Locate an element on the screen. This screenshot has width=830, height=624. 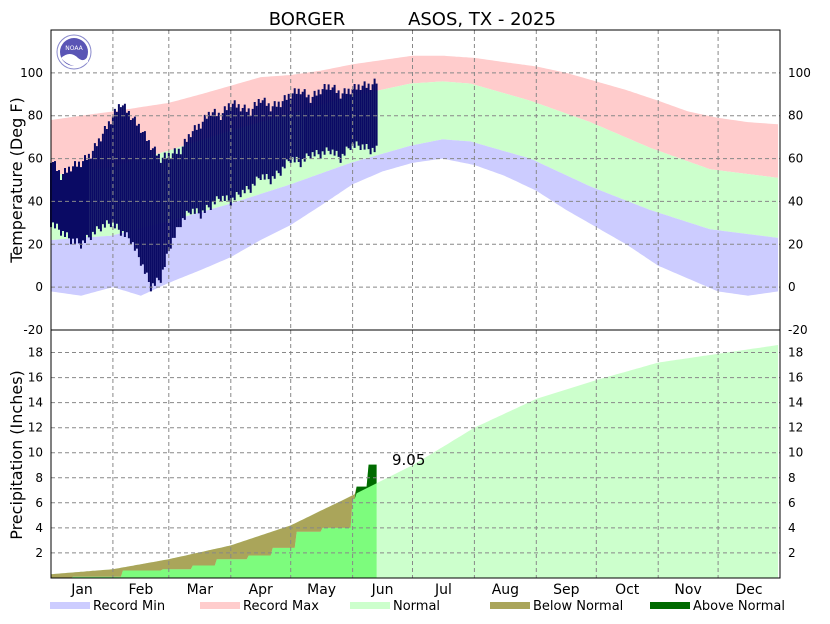
temperature-tick-label-left: 40 is located at coordinates (35, 201).